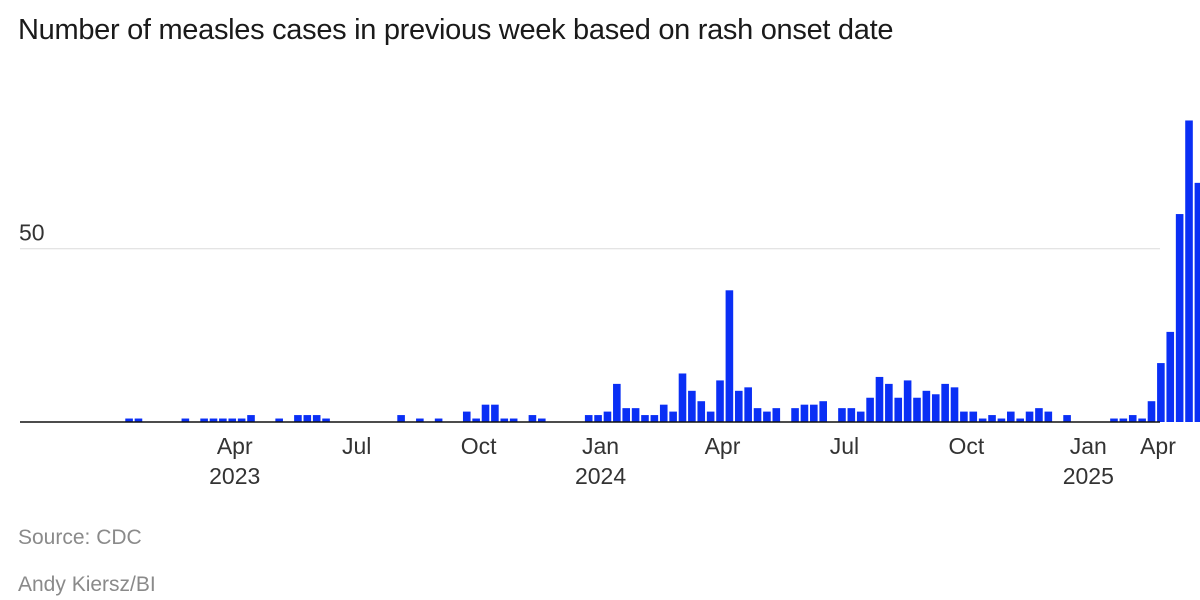  I want to click on x-tick-year-label: 2024, so click(600, 476).